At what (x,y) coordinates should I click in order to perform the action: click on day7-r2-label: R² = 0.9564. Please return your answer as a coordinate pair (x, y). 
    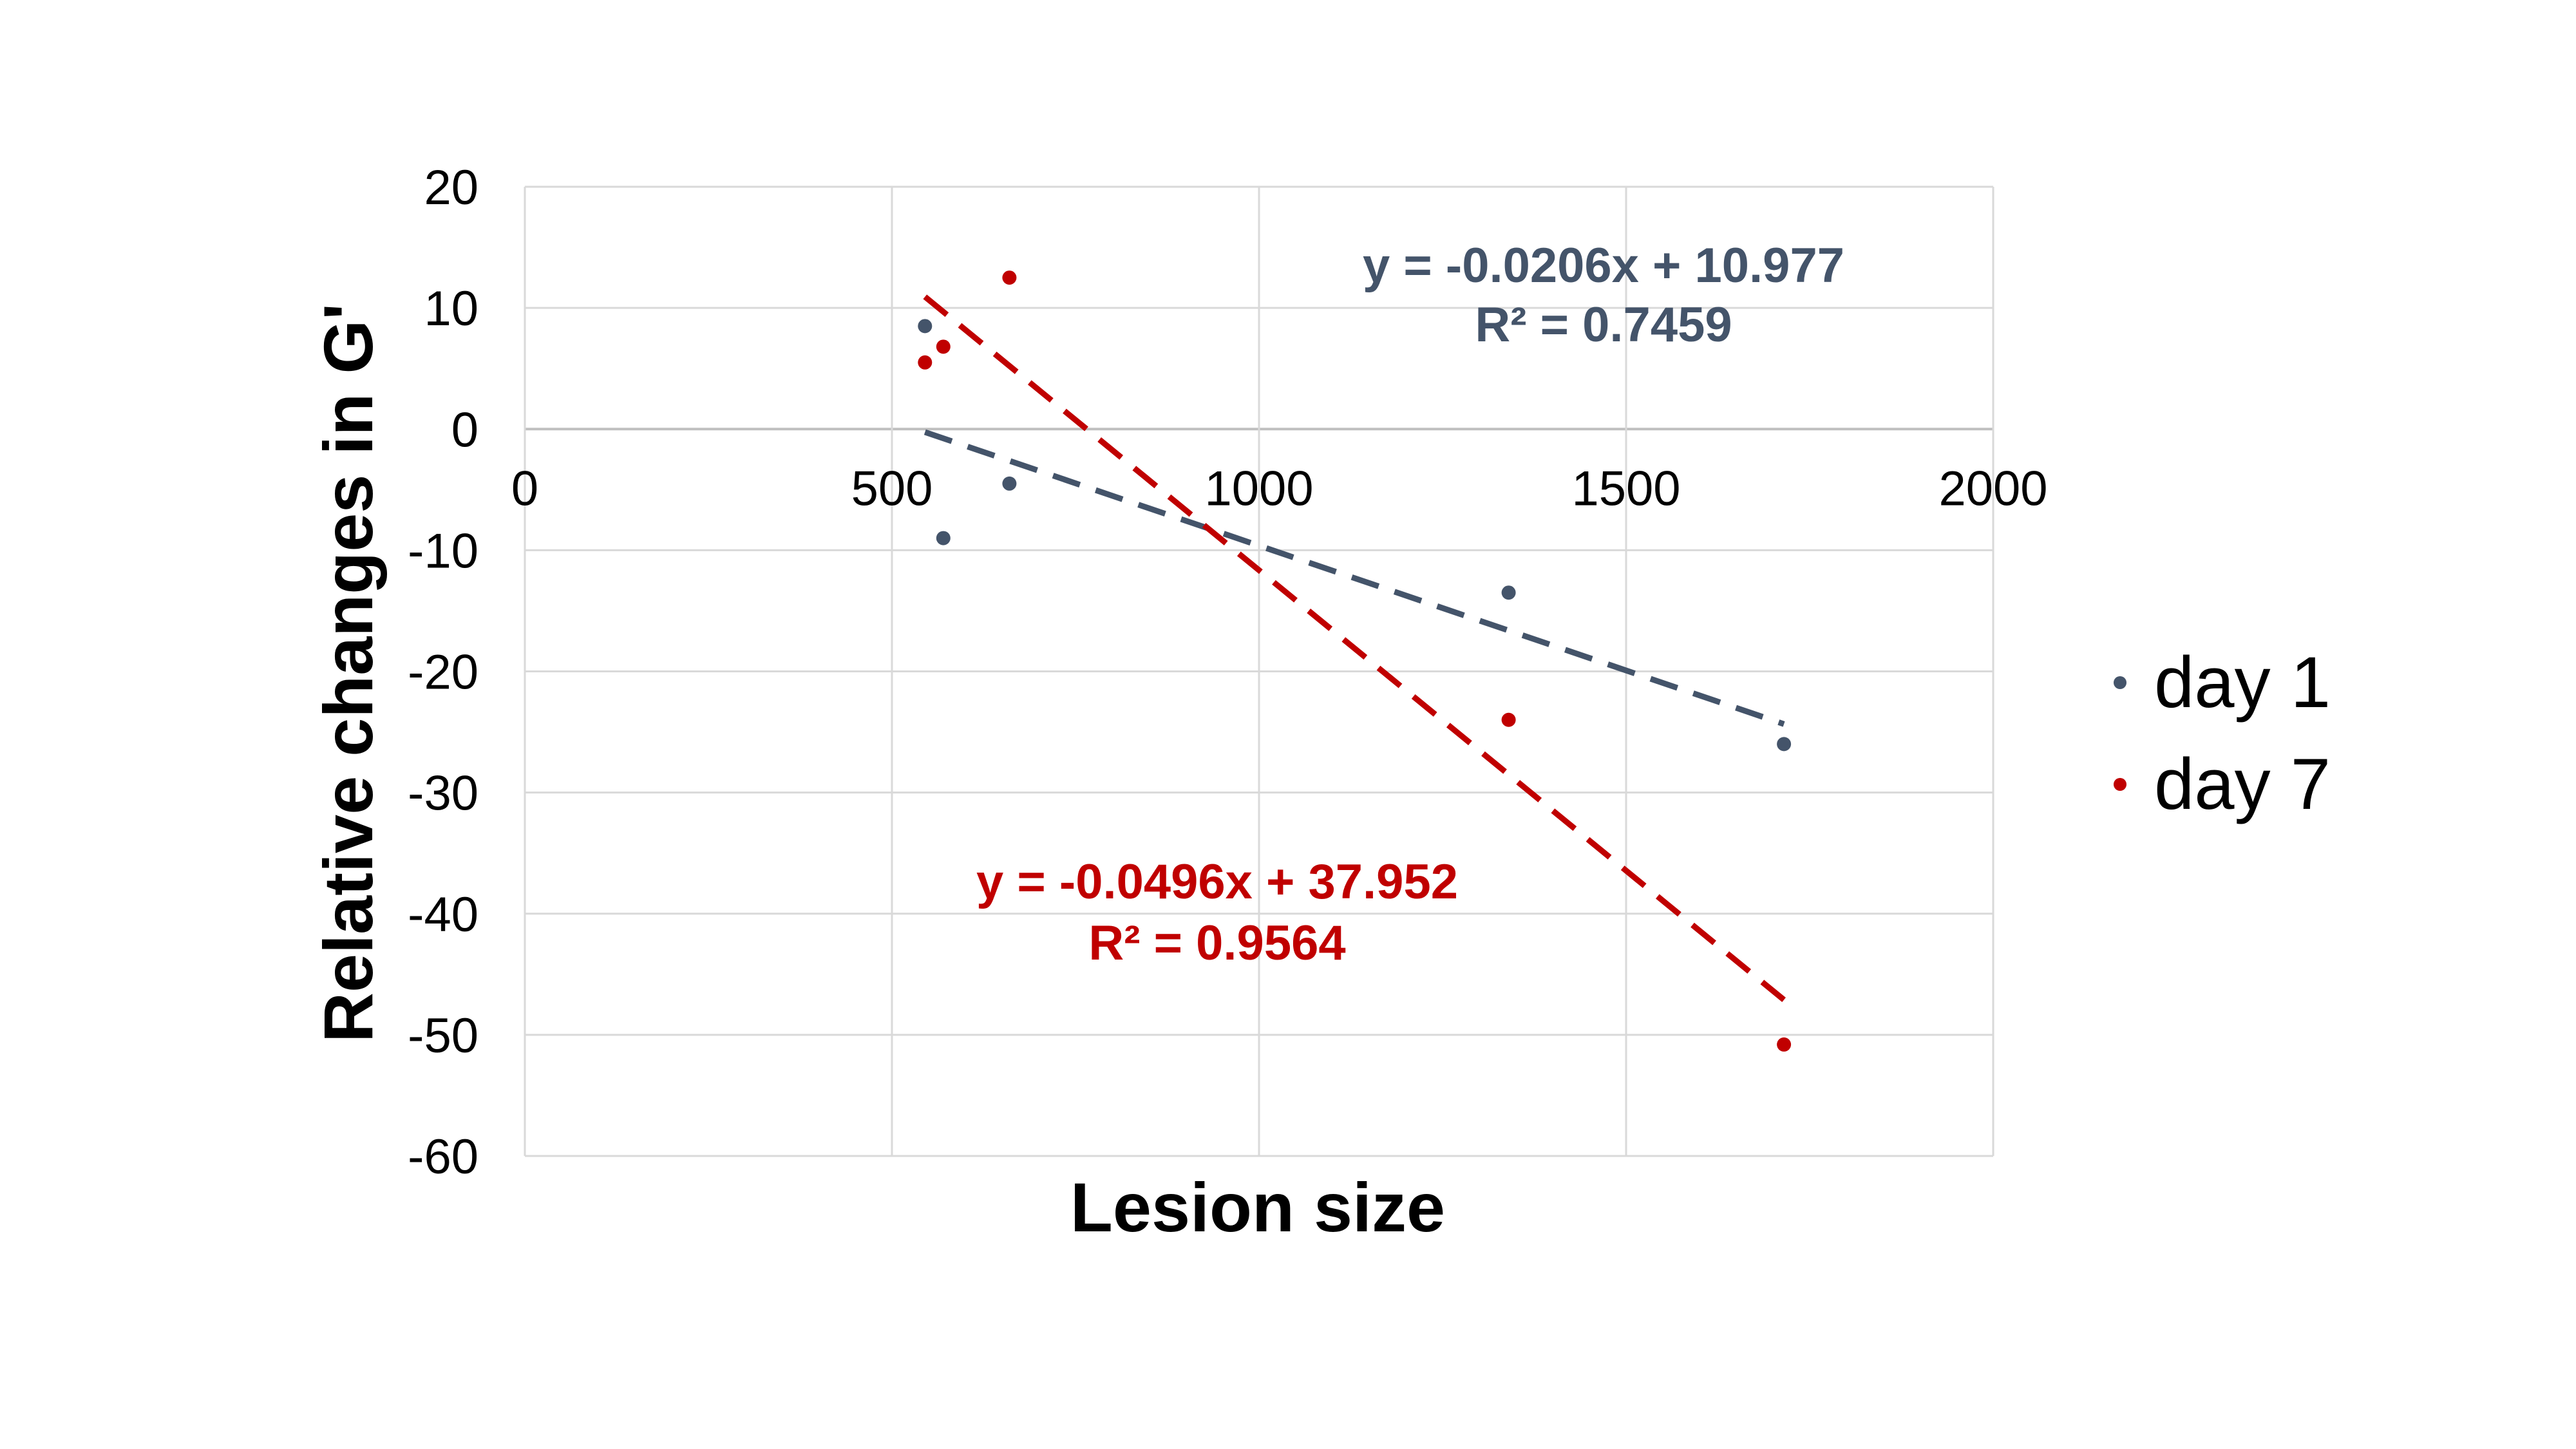
    Looking at the image, I should click on (1217, 943).